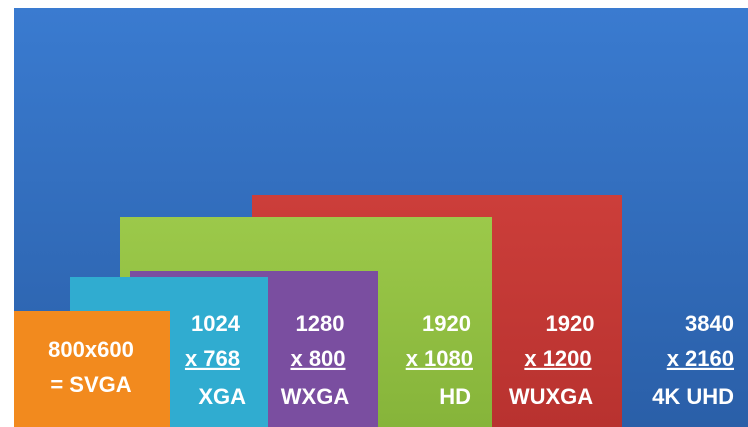 The height and width of the screenshot is (427, 748). I want to click on label: x 2160, so click(700, 358).